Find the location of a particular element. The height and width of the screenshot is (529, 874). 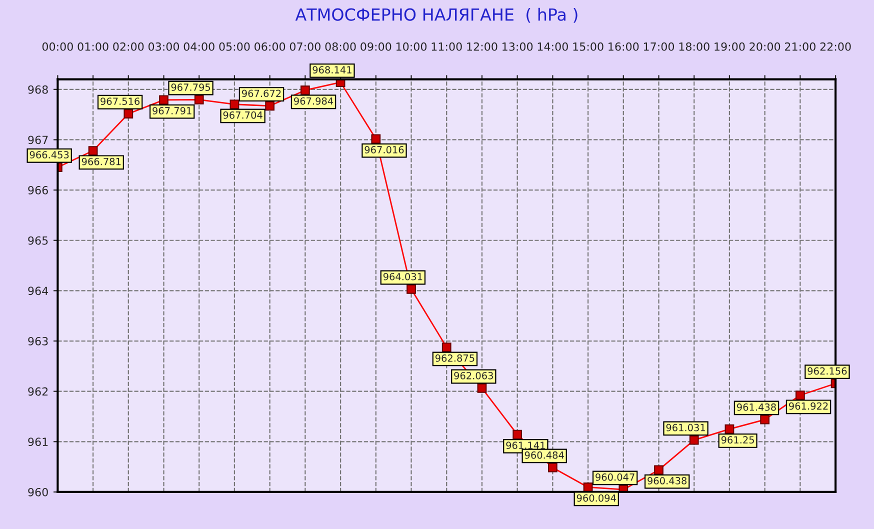

data-label: 960.094 is located at coordinates (596, 498).